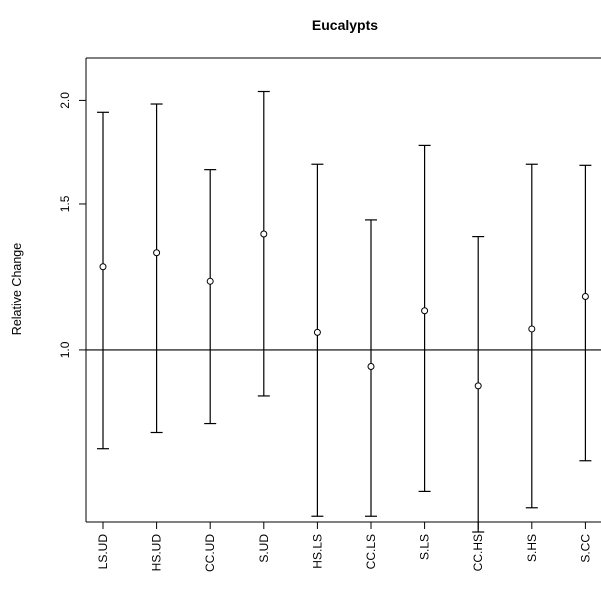 Image resolution: width=601 pixels, height=590 pixels. I want to click on x-tick-label: S.UD, so click(264, 548).